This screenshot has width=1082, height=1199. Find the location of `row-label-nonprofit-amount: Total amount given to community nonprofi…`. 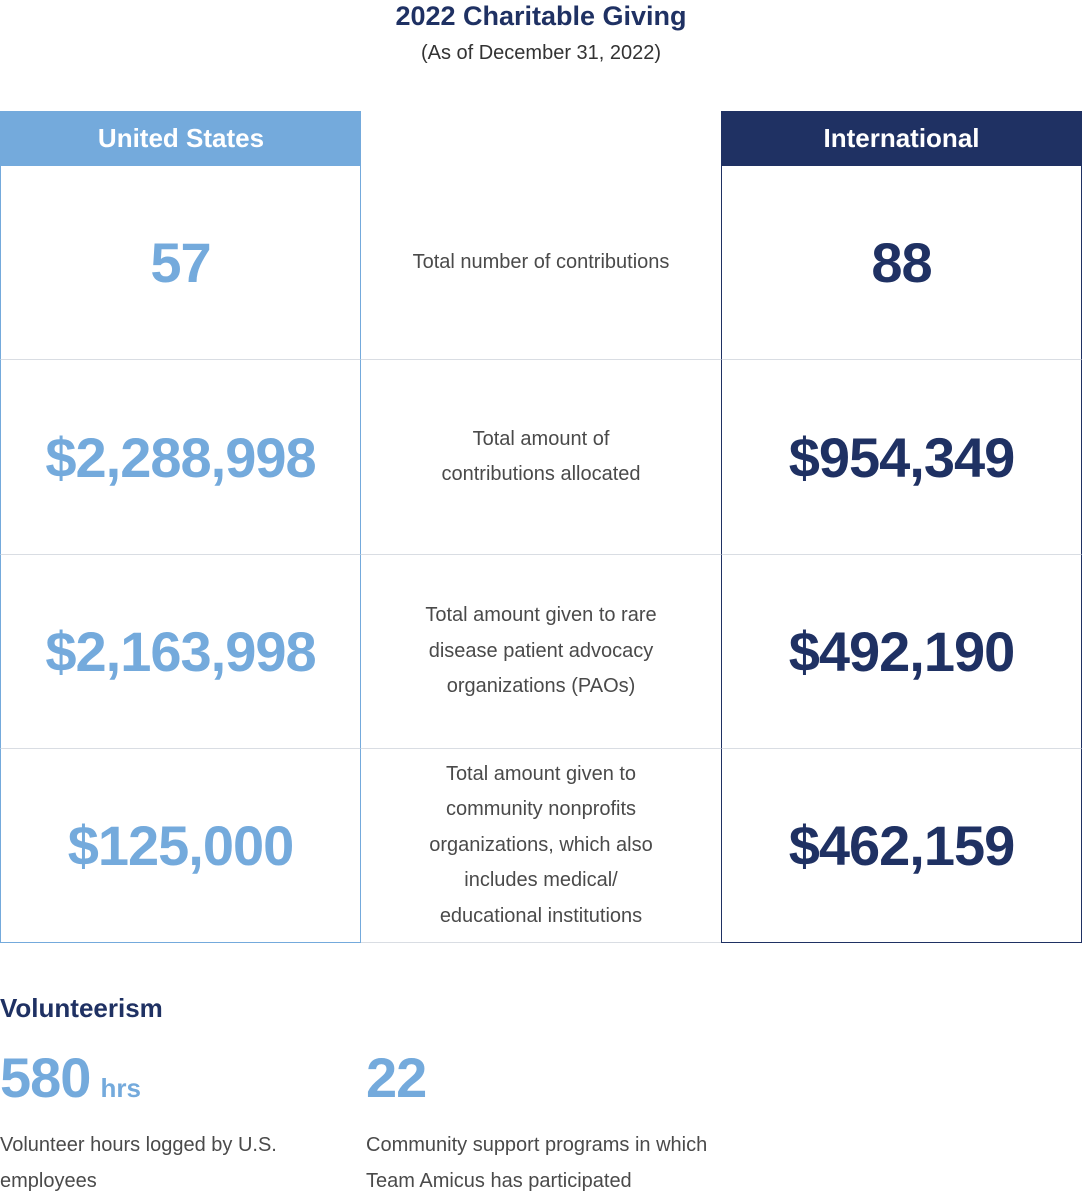

row-label-nonprofit-amount: Total amount given to community nonprofi… is located at coordinates (541, 846).